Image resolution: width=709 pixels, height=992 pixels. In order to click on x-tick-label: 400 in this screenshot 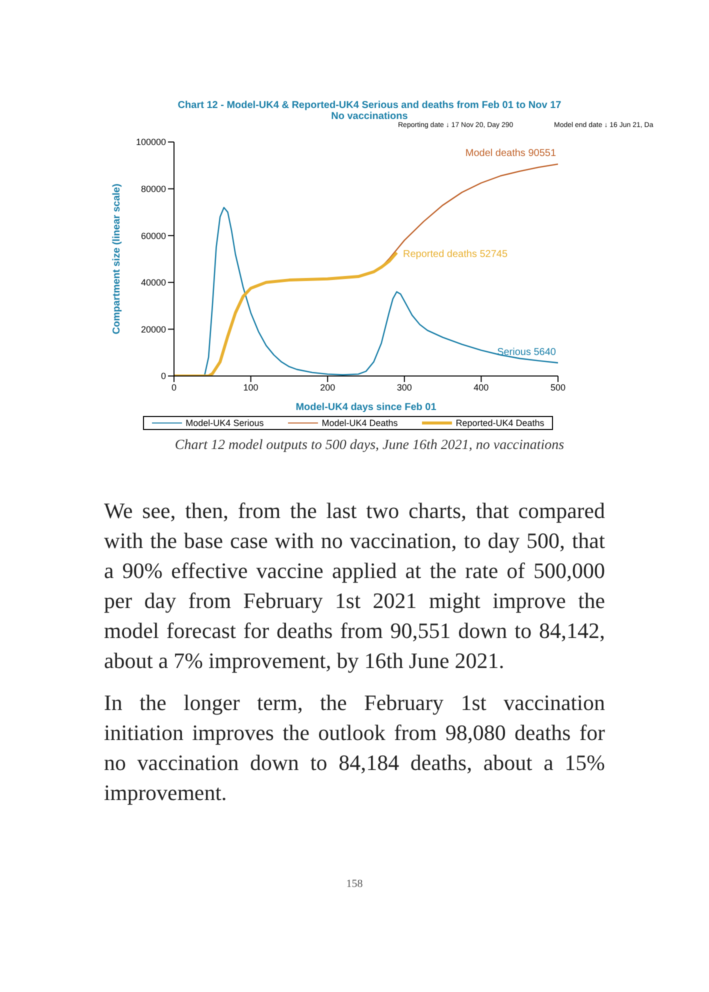, I will do `click(481, 387)`.